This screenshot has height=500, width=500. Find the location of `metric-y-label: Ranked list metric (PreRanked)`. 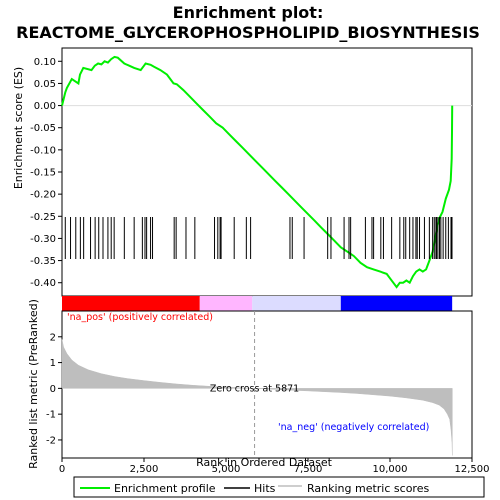

metric-y-label: Ranked list metric (PreRanked) is located at coordinates (33, 384).